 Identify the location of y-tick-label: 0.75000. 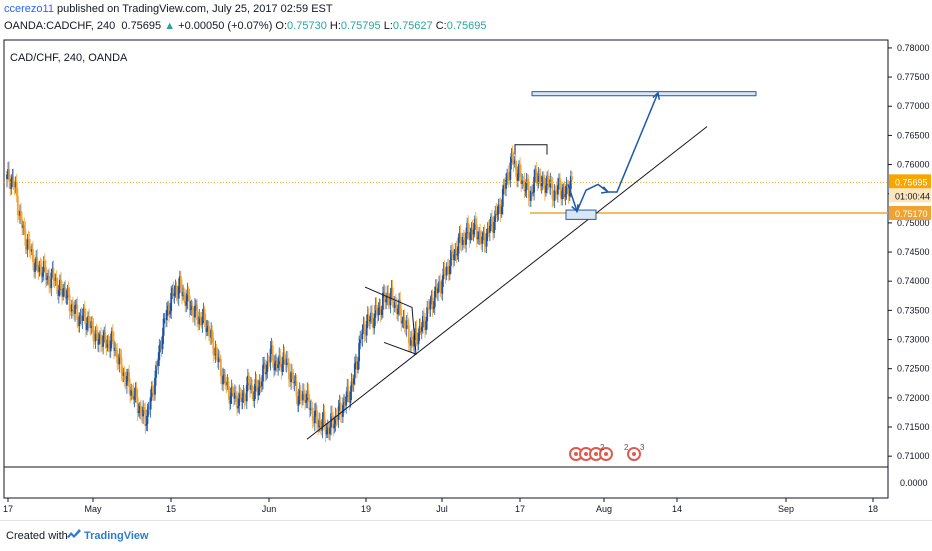
(913, 223).